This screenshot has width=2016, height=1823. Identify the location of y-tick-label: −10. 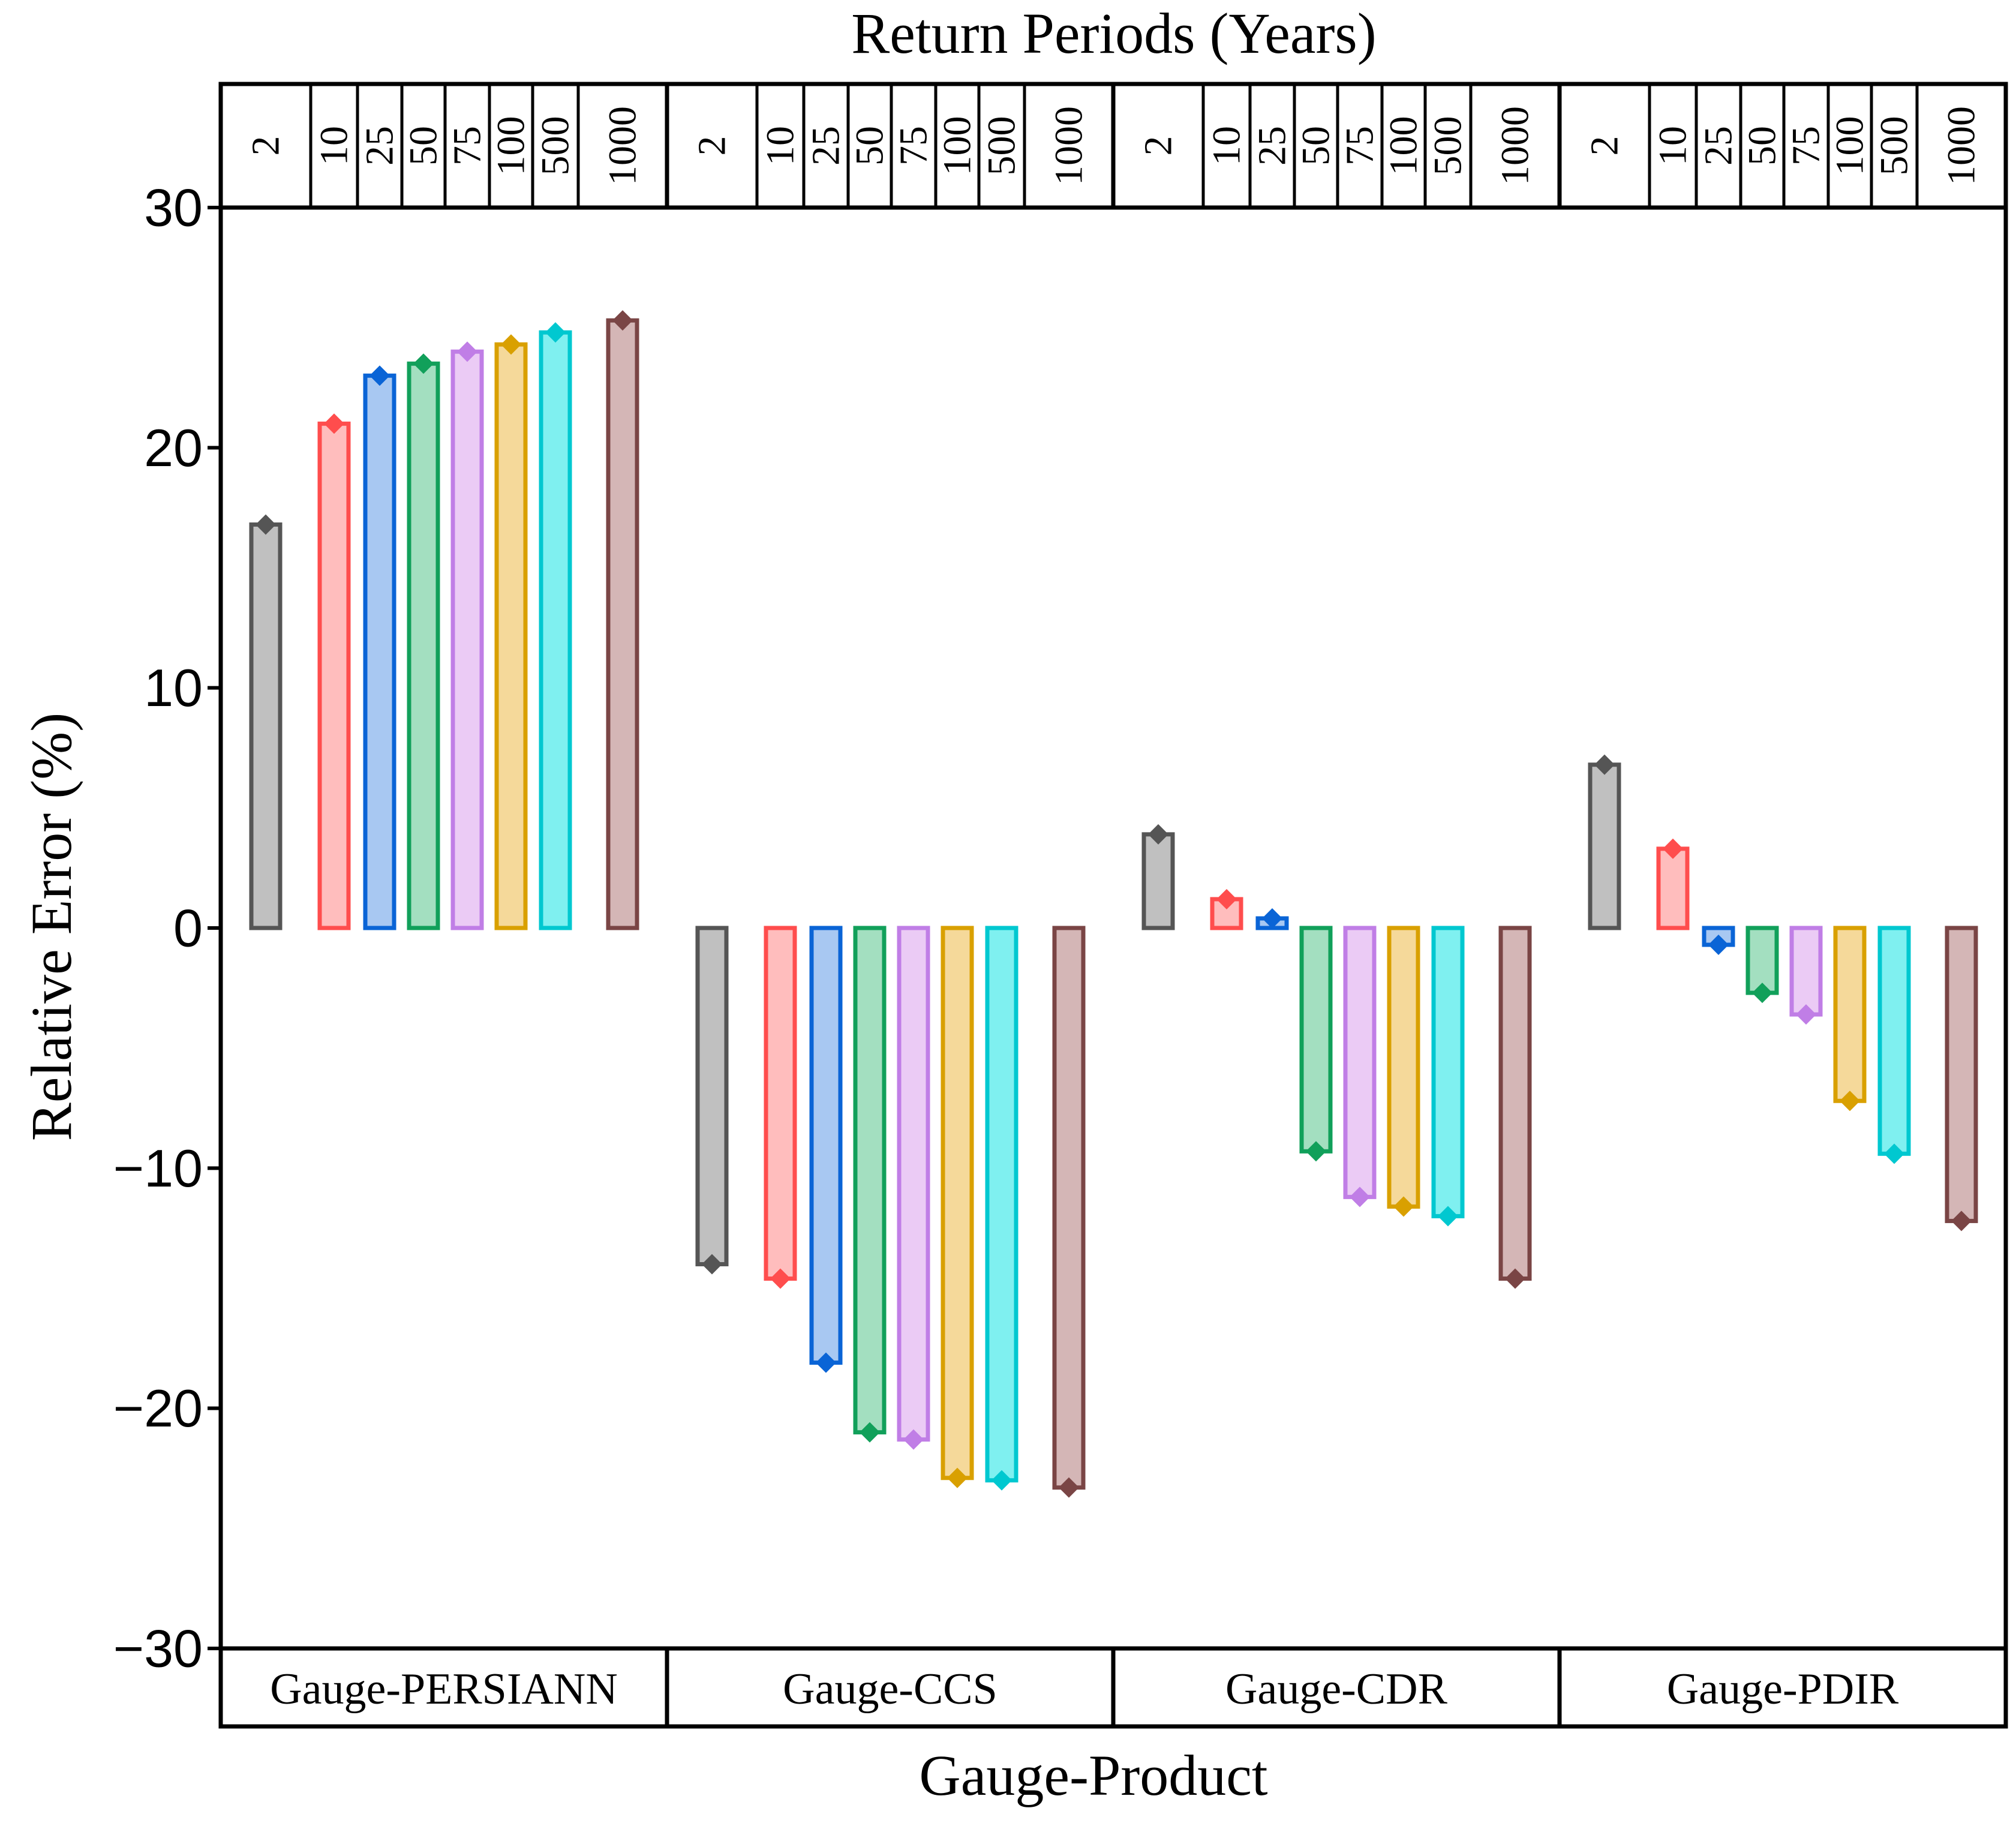
(158, 1168).